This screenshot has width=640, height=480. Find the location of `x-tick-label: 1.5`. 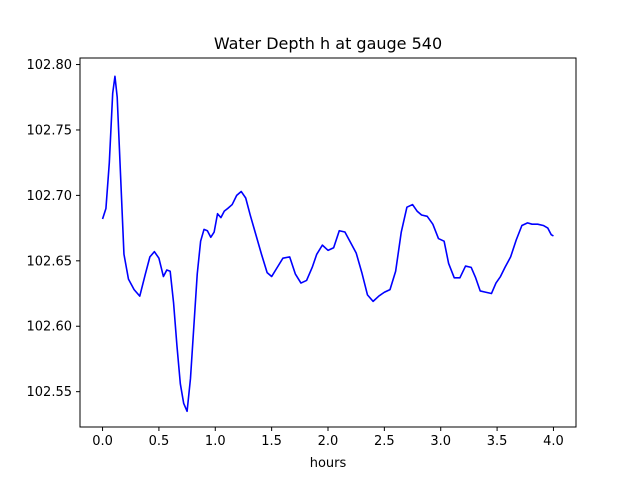

x-tick-label: 1.5 is located at coordinates (271, 441).